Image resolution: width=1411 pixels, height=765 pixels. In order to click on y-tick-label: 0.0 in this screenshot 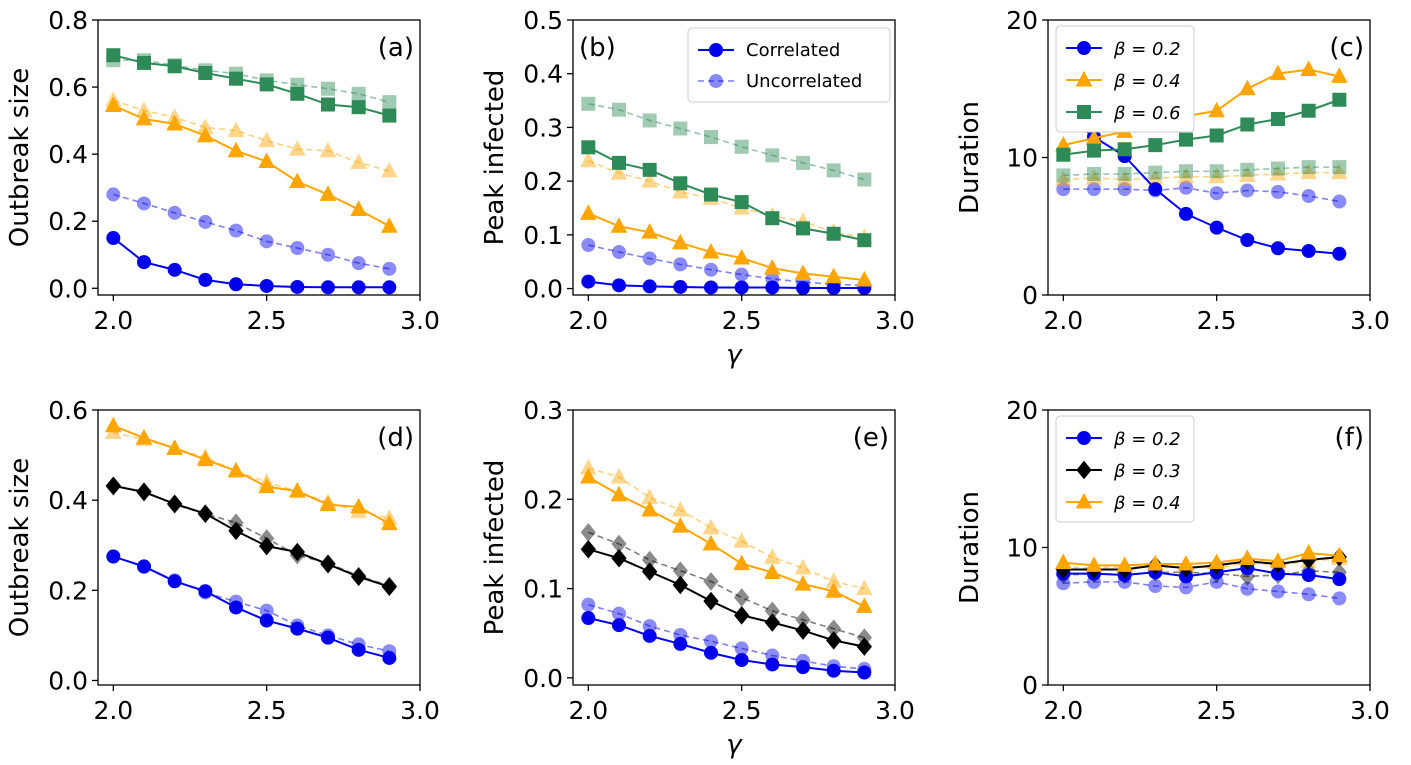, I will do `click(68, 680)`.